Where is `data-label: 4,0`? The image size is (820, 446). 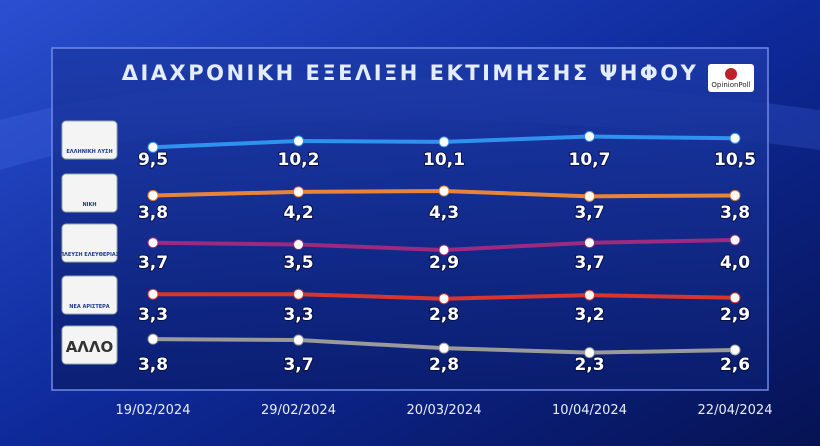 data-label: 4,0 is located at coordinates (735, 263).